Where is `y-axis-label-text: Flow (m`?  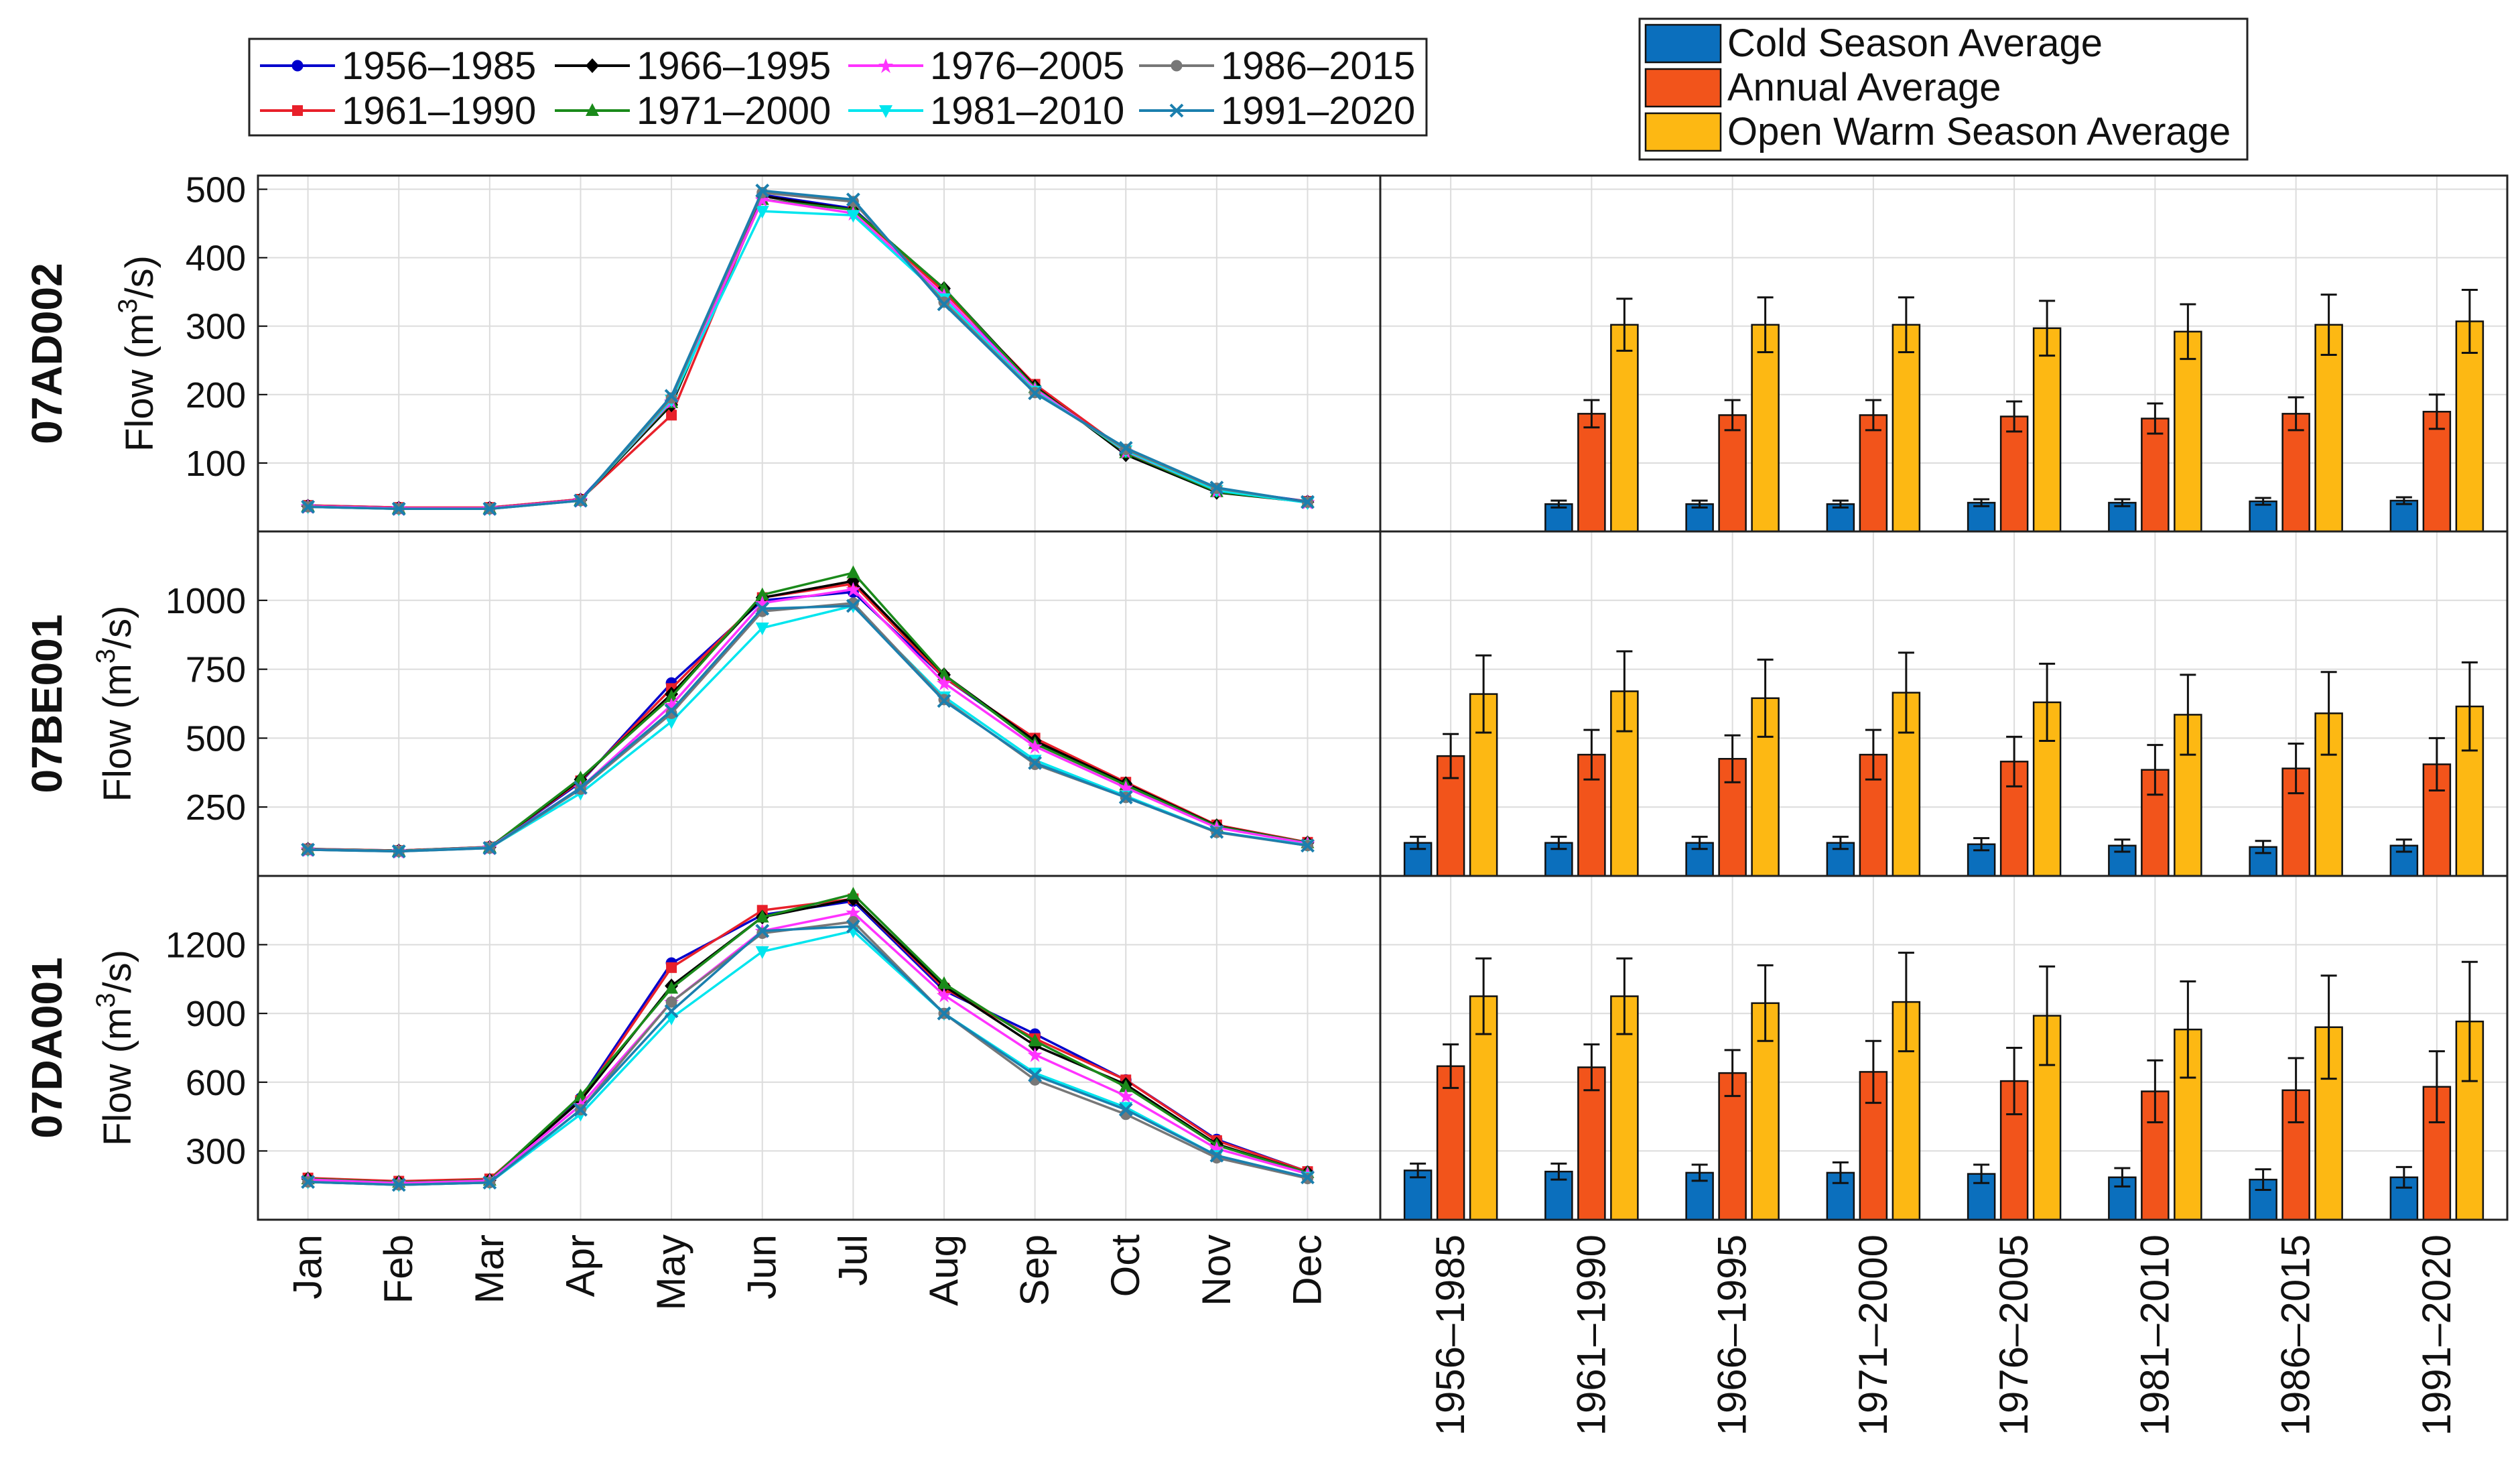 y-axis-label-text: Flow (m is located at coordinates (118, 1077).